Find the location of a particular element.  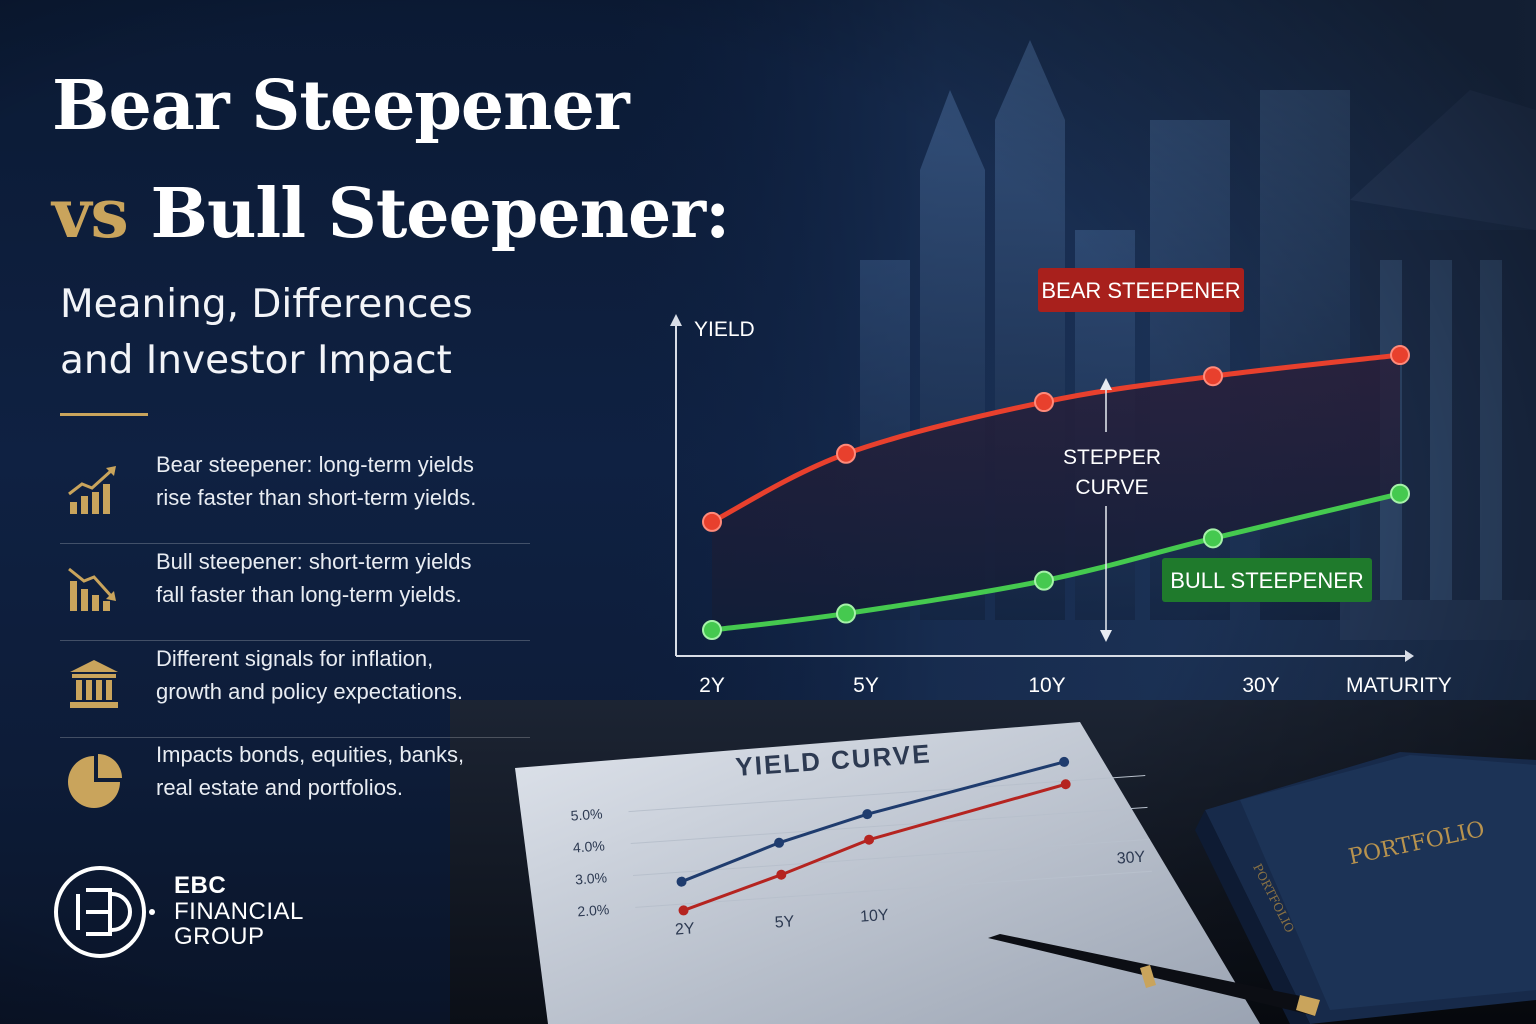

bullet-line: Impacts bonds, equities, banks, is located at coordinates (310, 754).